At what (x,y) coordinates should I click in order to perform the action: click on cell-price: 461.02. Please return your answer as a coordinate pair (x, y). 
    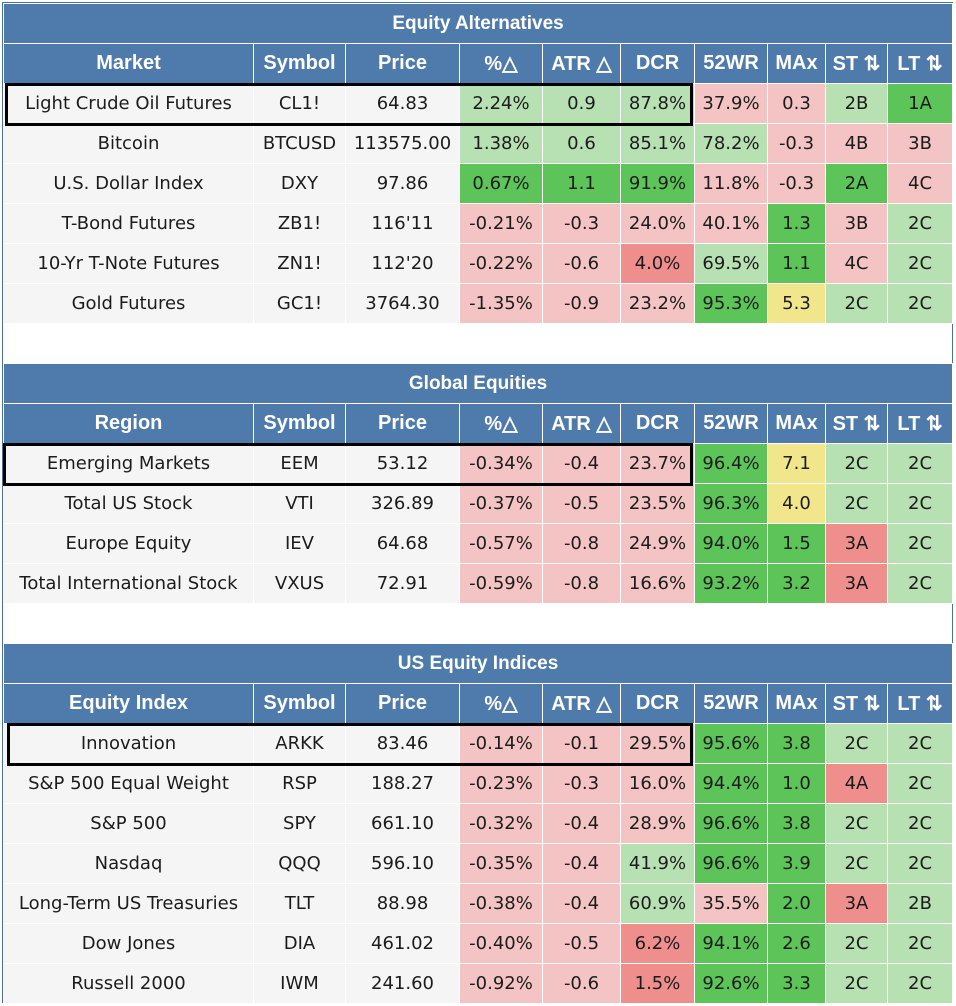
    Looking at the image, I should click on (402, 943).